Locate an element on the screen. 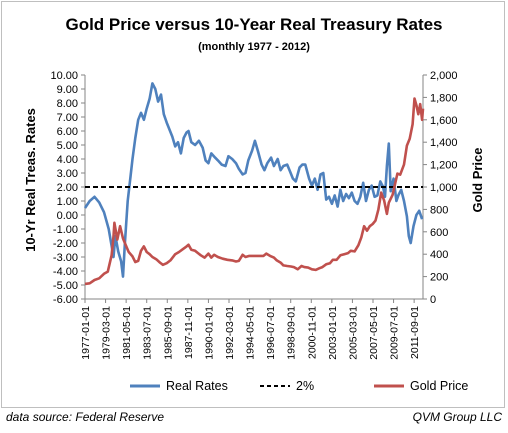 This screenshot has height=433, width=508. left-tick-label: -5.00 is located at coordinates (65, 286).